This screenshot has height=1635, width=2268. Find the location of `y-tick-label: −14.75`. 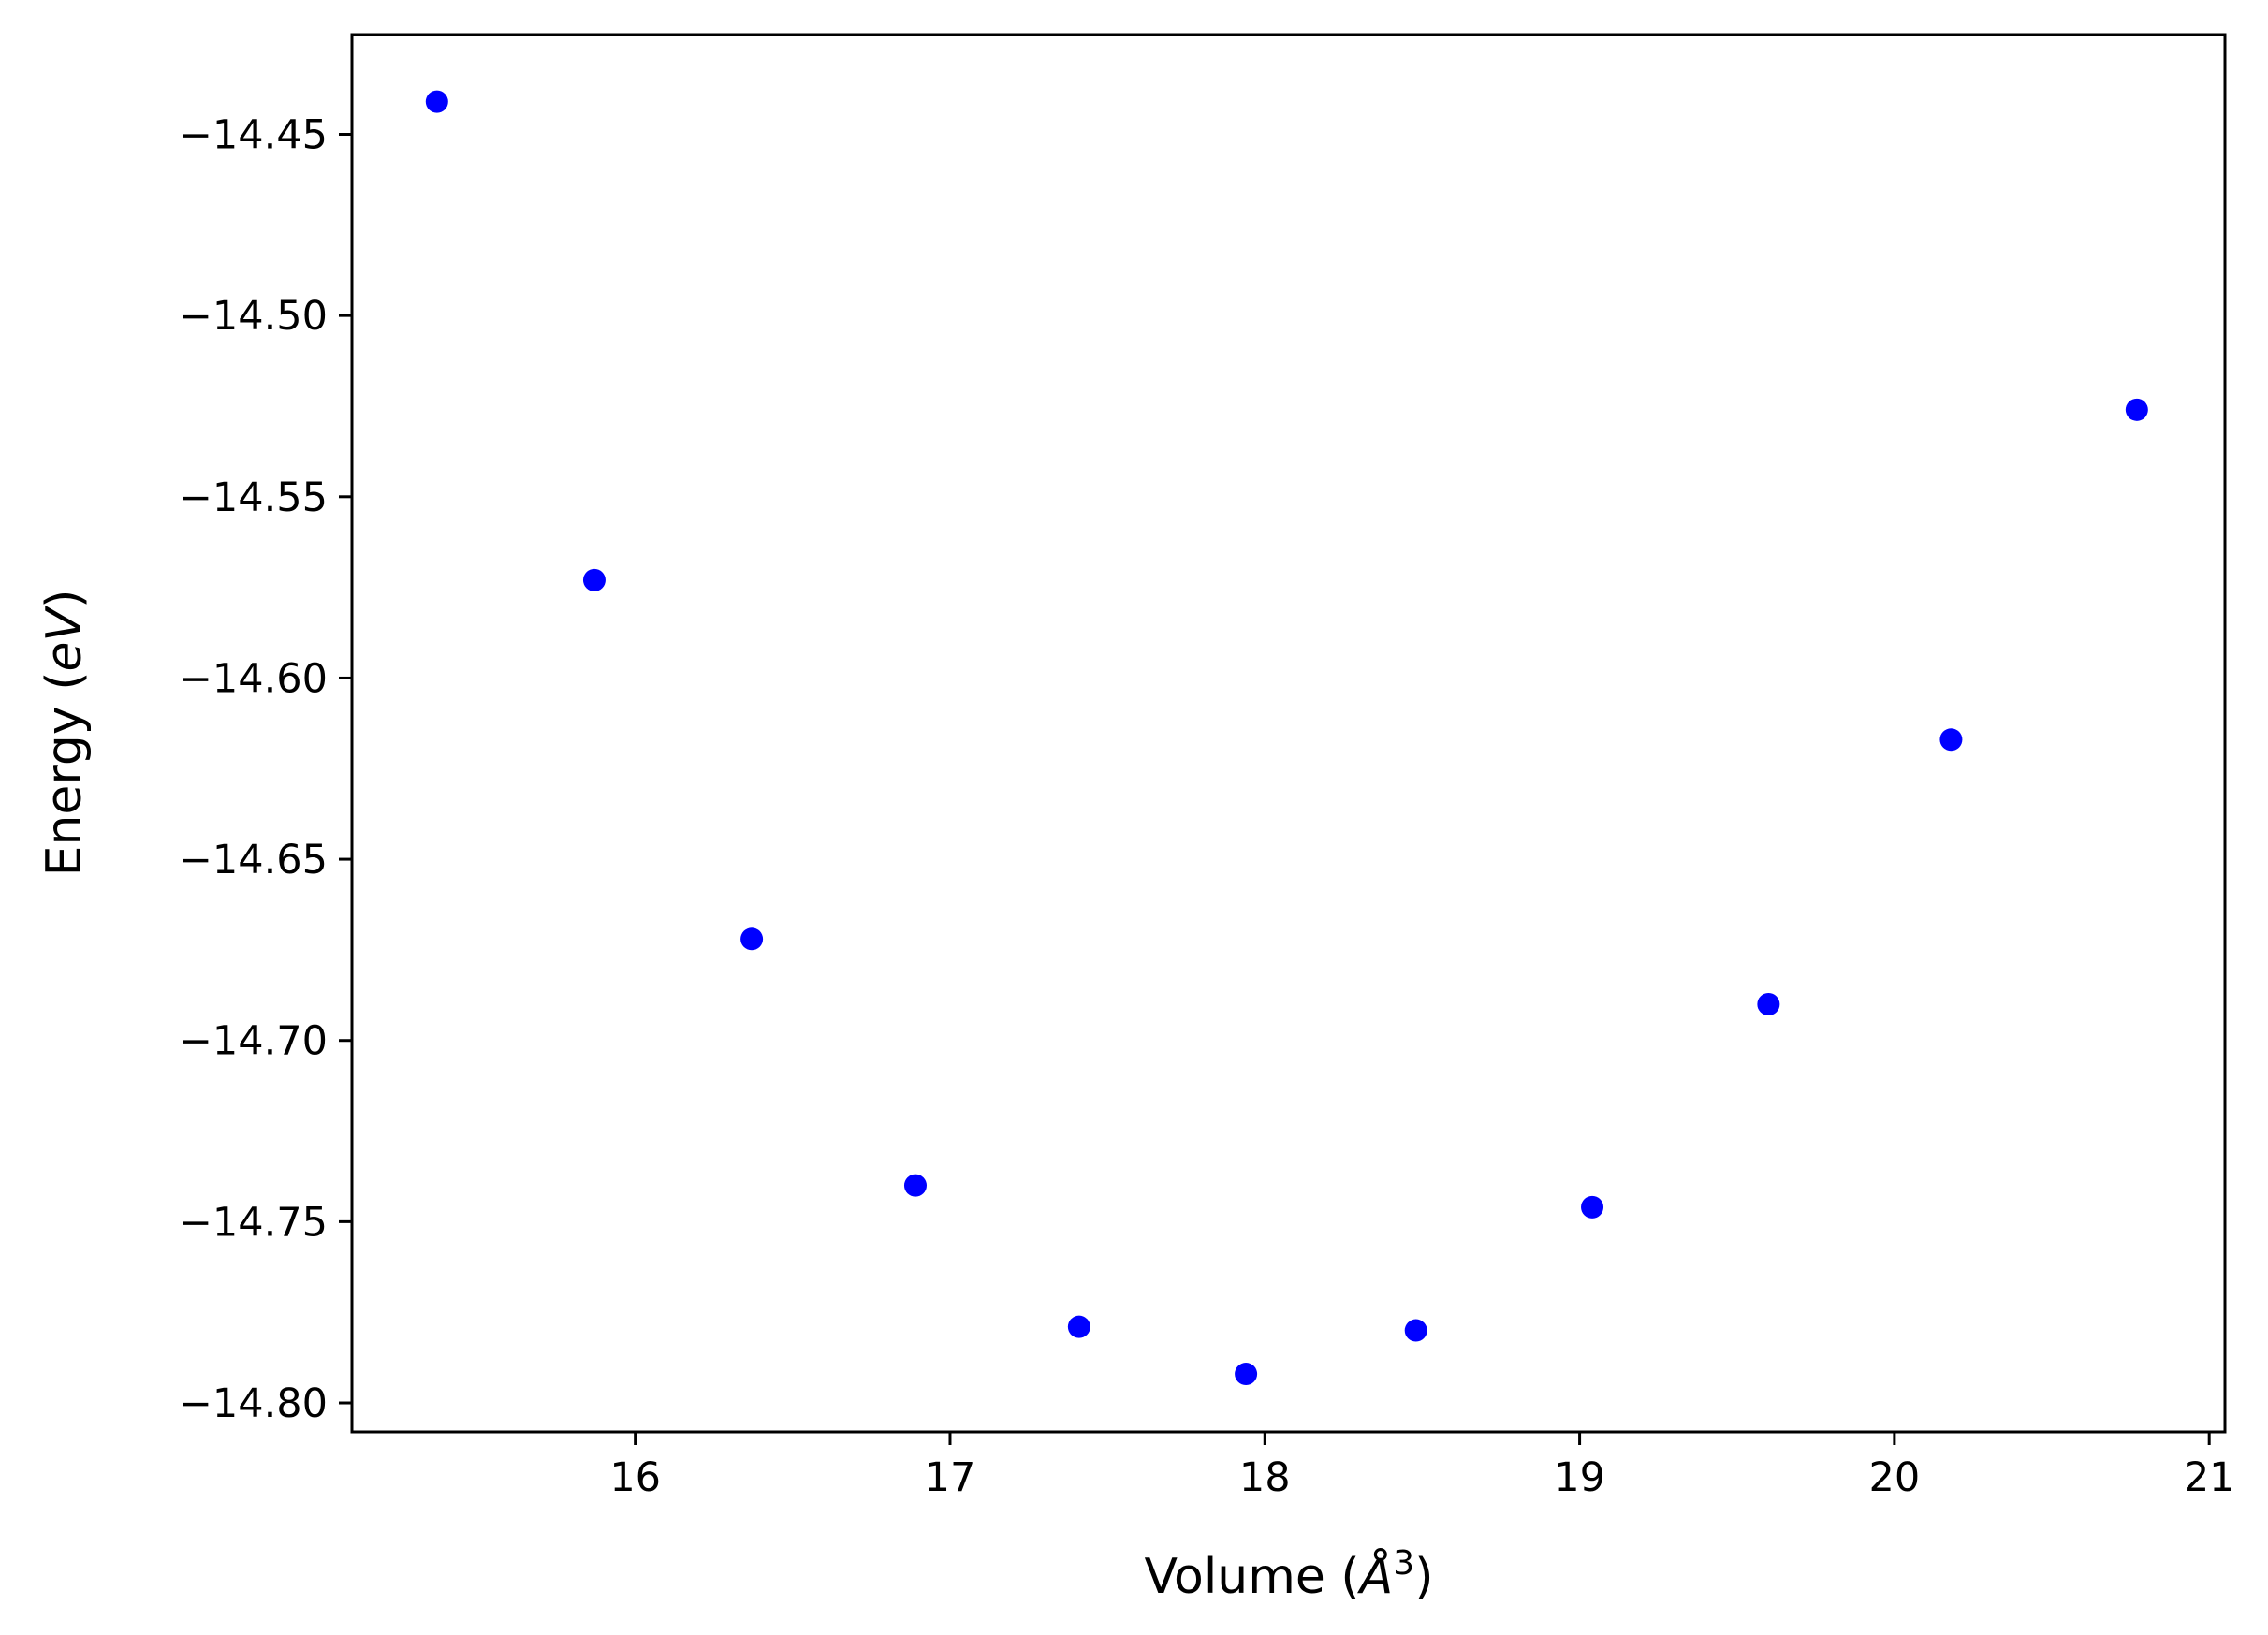

y-tick-label: −14.75 is located at coordinates (253, 1222).